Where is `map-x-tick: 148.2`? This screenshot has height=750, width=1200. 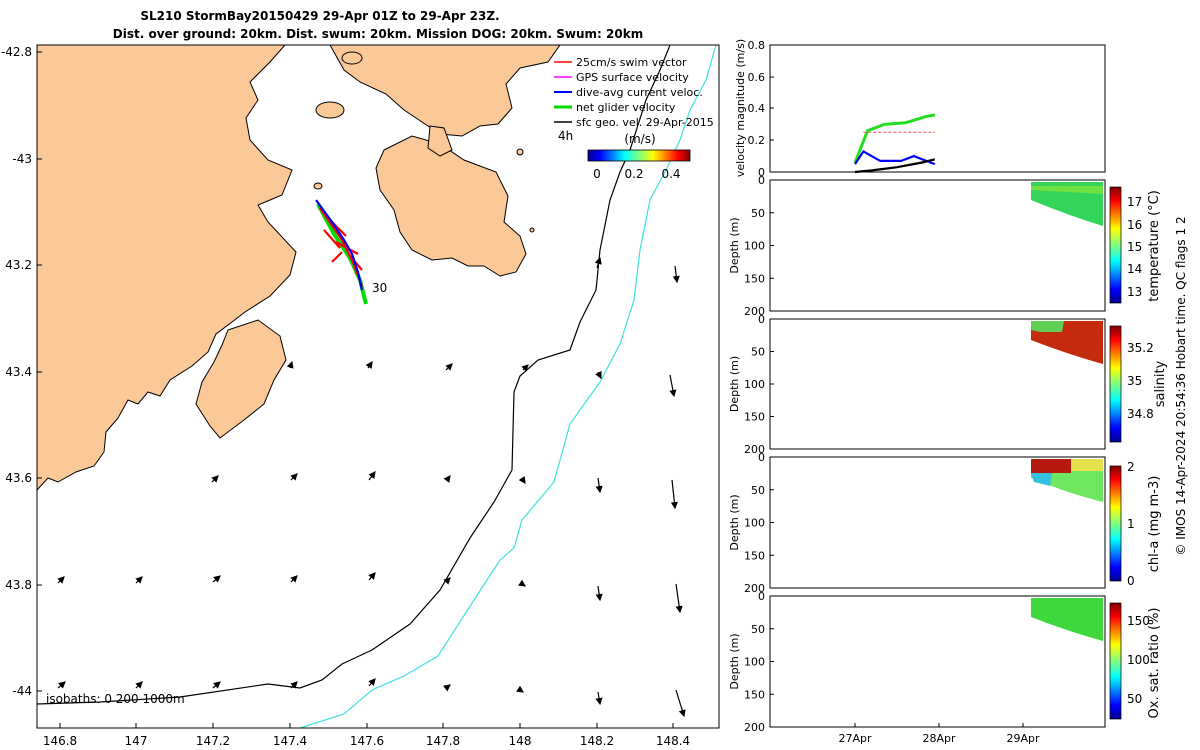
map-x-tick: 148.2 is located at coordinates (597, 741).